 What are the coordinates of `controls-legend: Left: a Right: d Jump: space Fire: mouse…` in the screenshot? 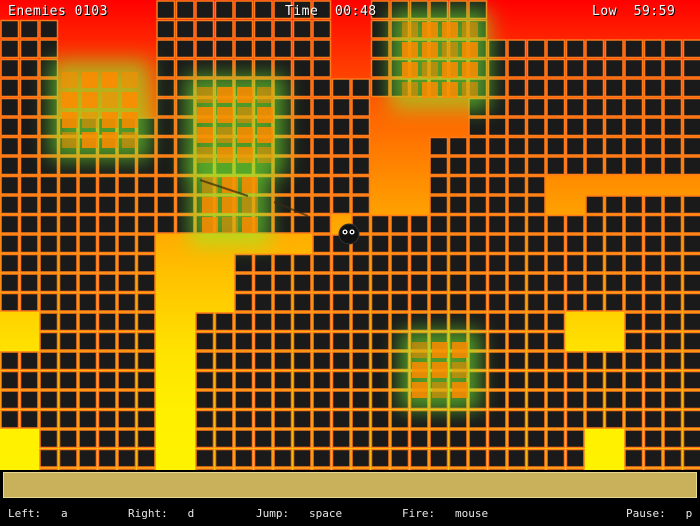 It's located at (350, 513).